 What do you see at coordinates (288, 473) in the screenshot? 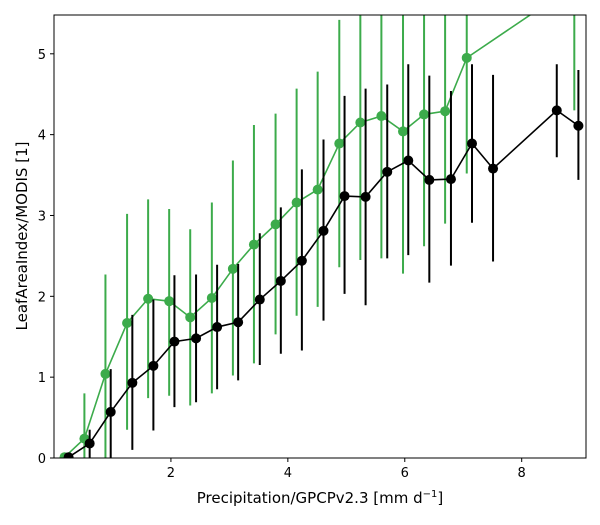
I see `x-tick-label-4: 4` at bounding box center [288, 473].